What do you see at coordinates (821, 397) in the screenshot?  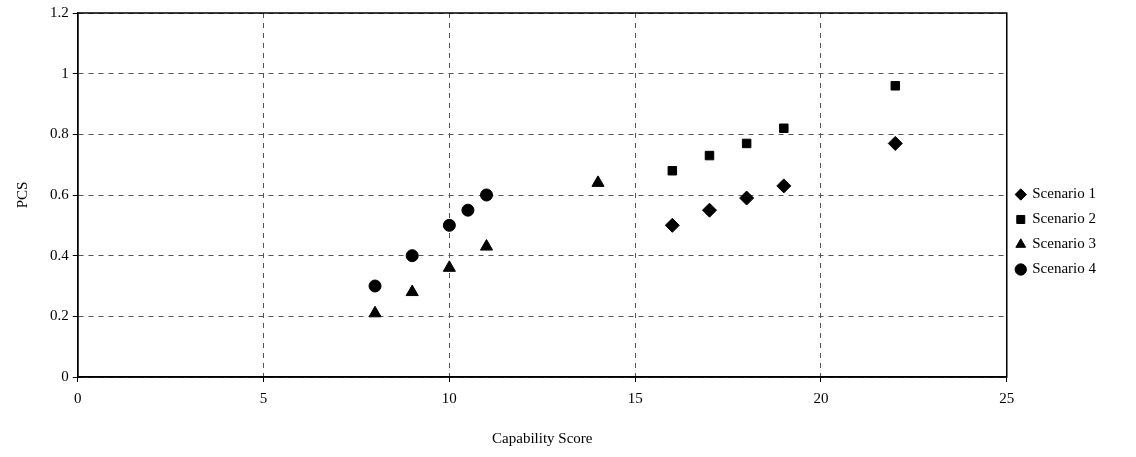 I see `x-tick-label: 20` at bounding box center [821, 397].